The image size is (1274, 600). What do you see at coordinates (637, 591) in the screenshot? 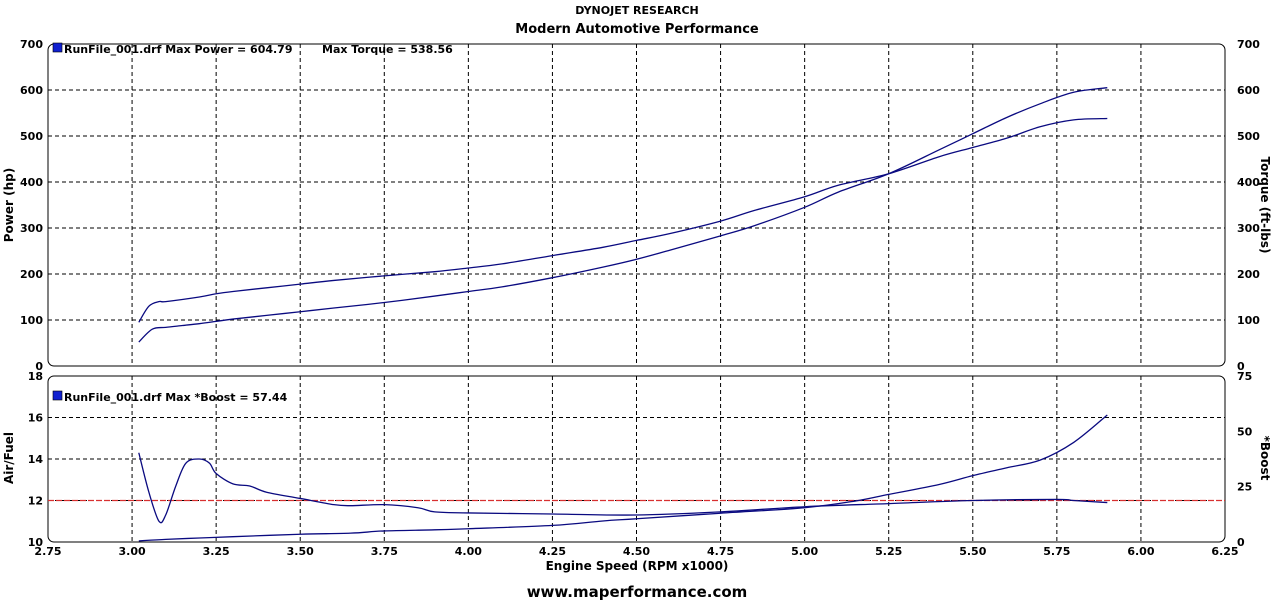
I see `footer-website: www.maperformance.com` at bounding box center [637, 591].